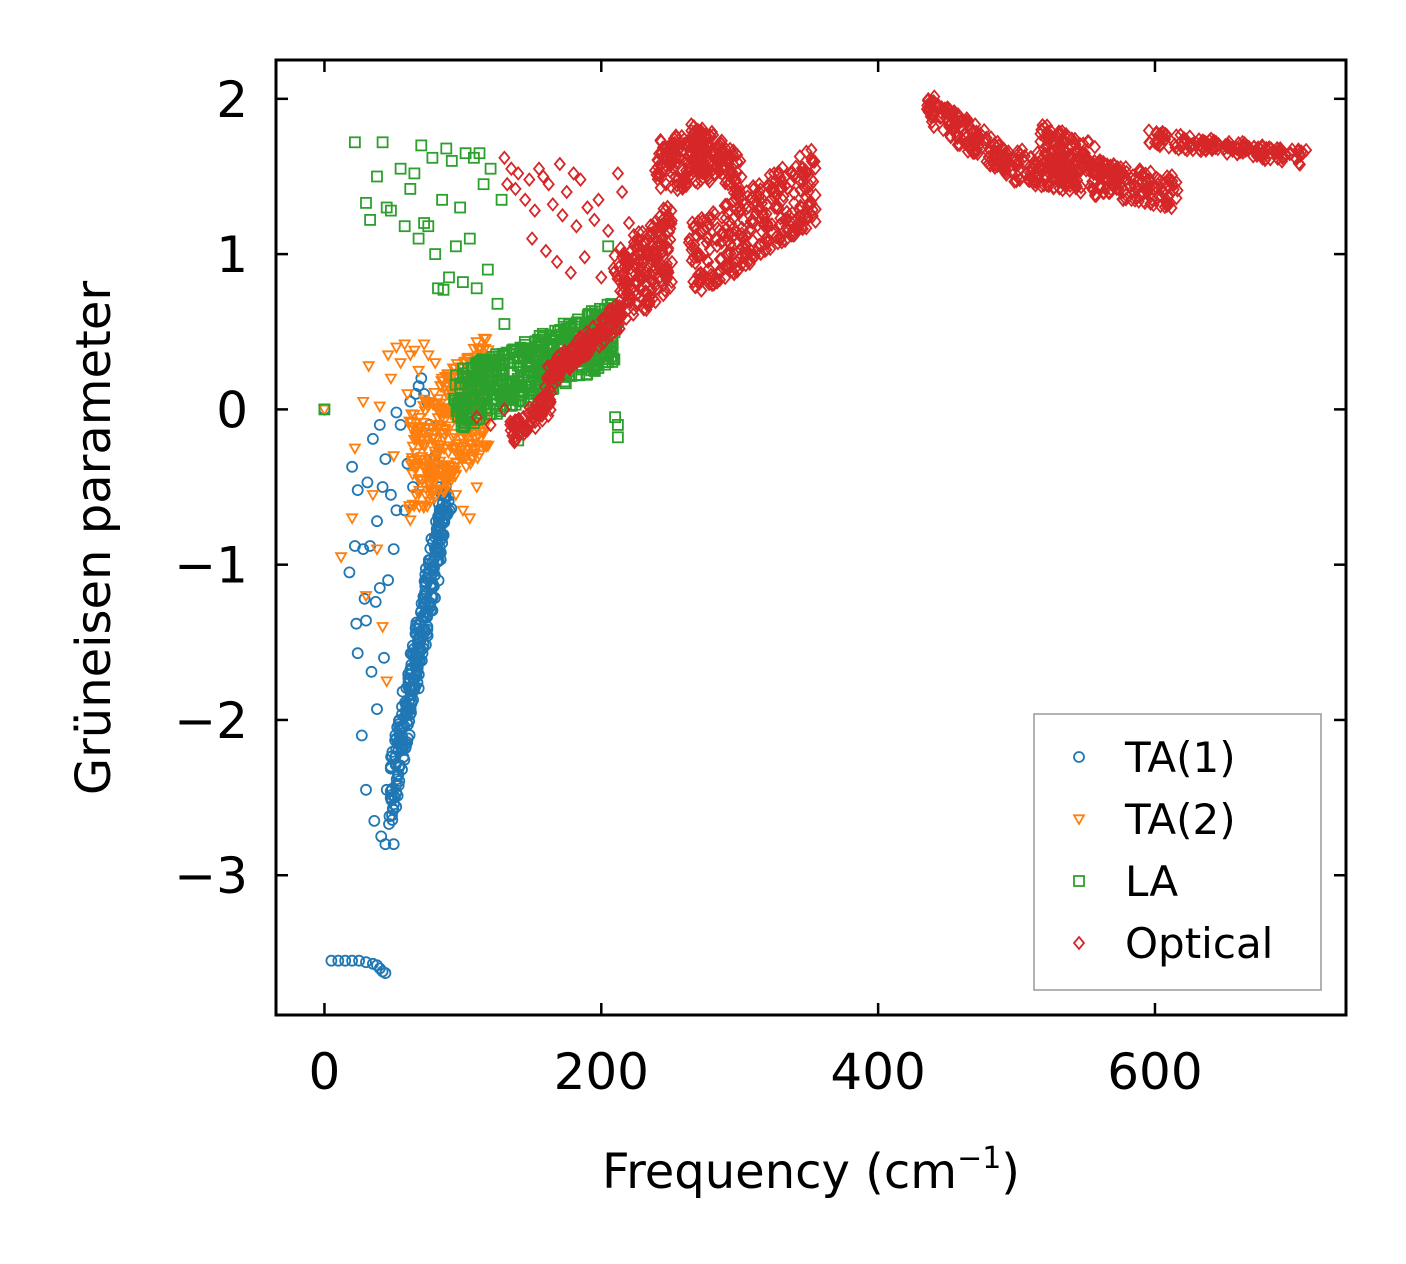  I want to click on legend-box, so click(1177, 852).